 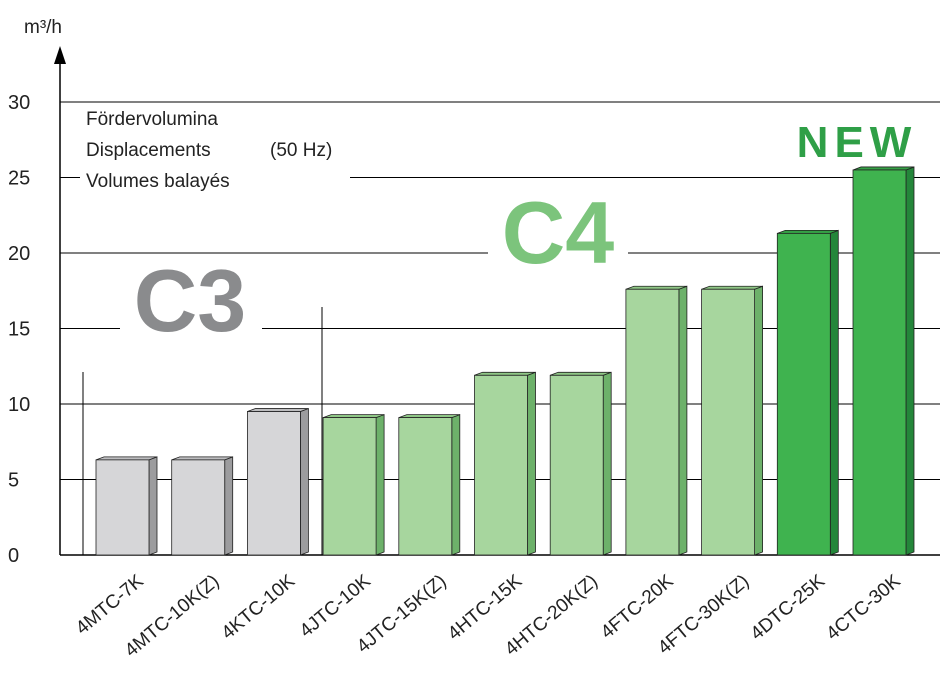 I want to click on c3-group-label: C3, so click(x=190, y=300).